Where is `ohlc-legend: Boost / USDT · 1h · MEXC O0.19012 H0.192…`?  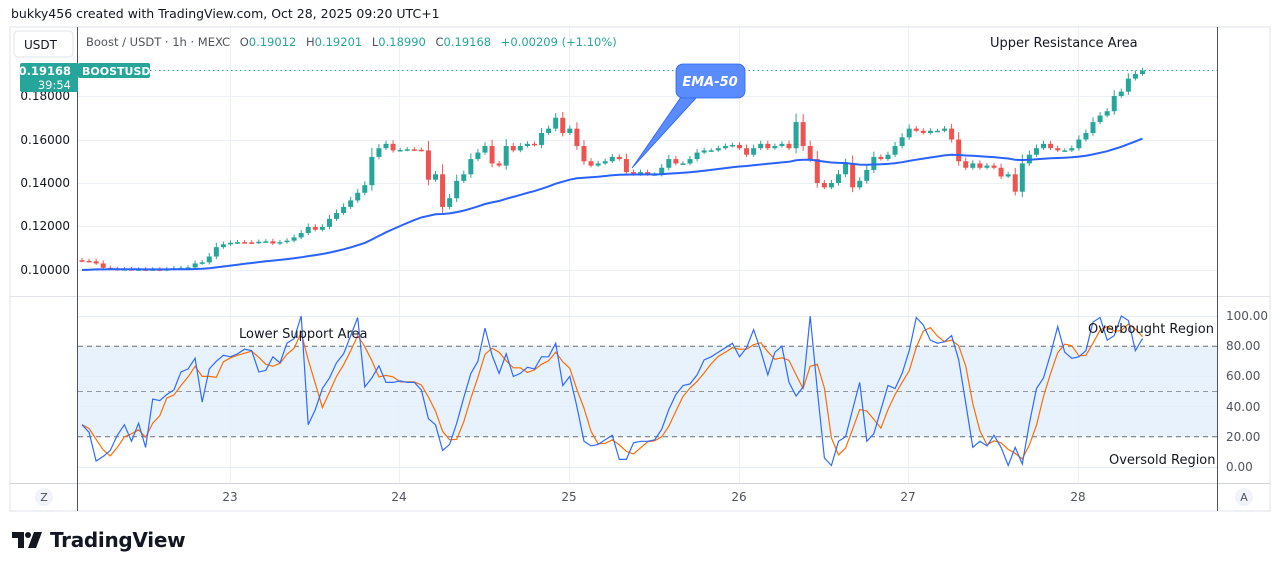 ohlc-legend: Boost / USDT · 1h · MEXC O0.19012 H0.192… is located at coordinates (351, 42).